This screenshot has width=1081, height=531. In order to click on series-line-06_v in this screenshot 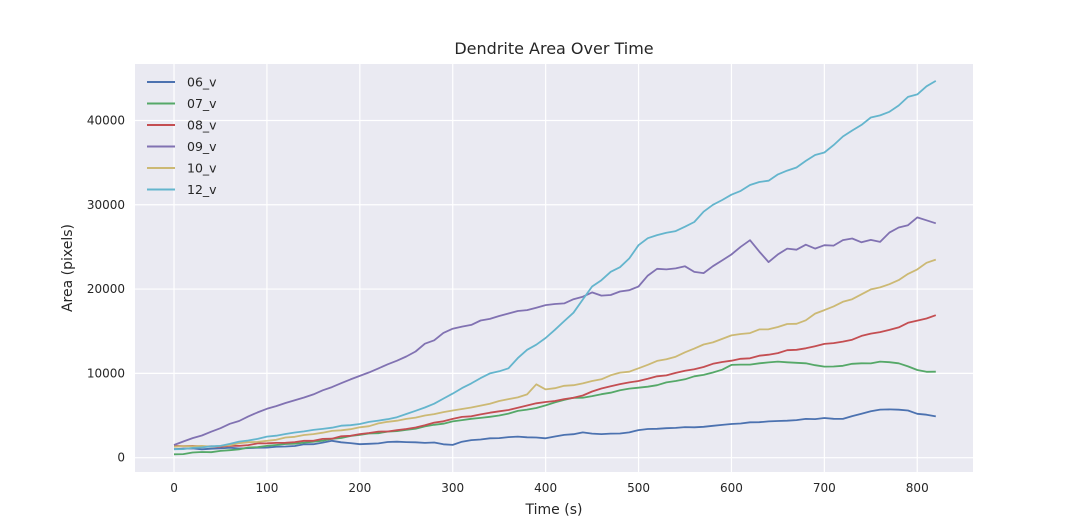, I will do `click(554, 429)`.